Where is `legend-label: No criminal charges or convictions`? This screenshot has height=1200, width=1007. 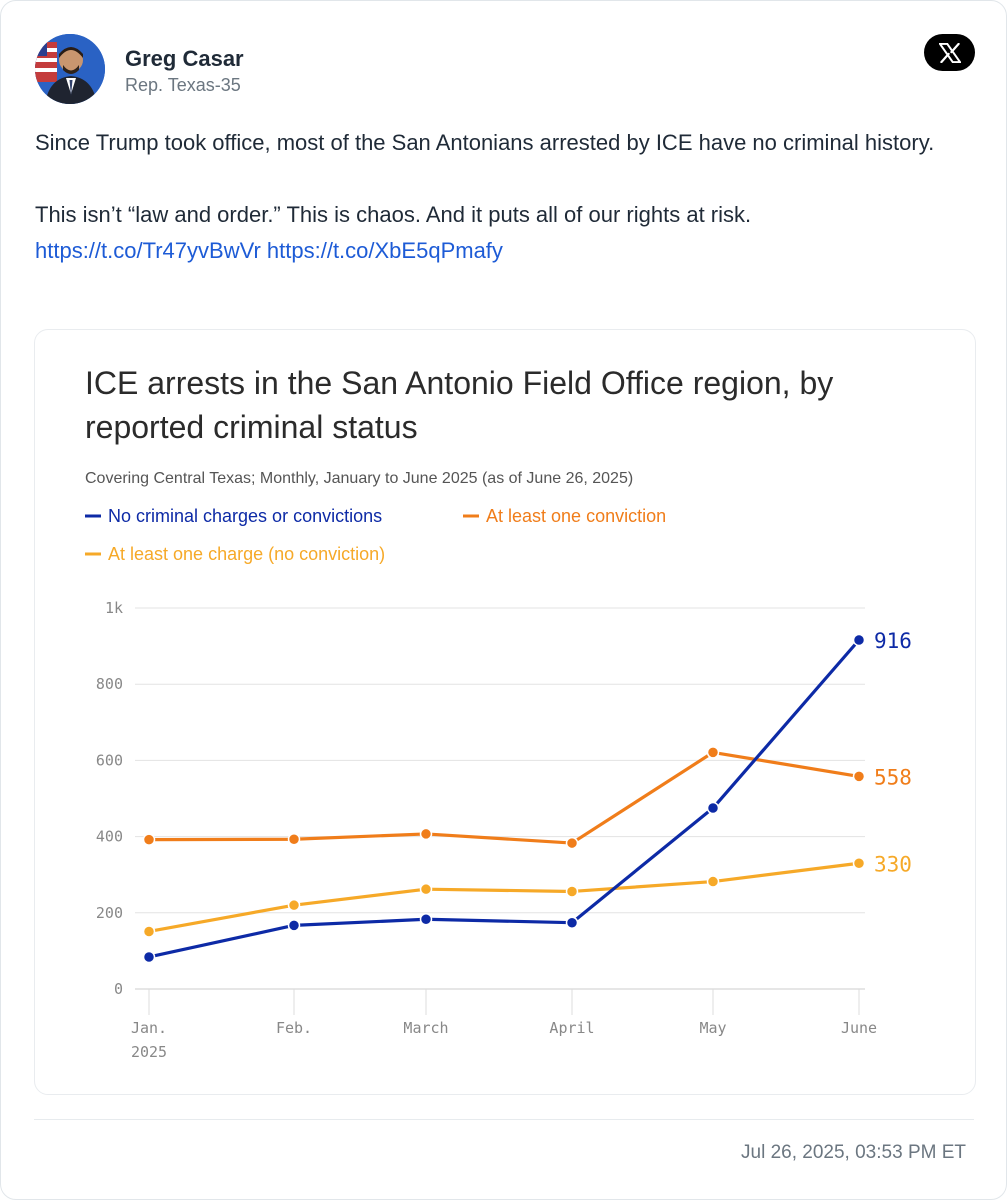
legend-label: No criminal charges or convictions is located at coordinates (245, 516).